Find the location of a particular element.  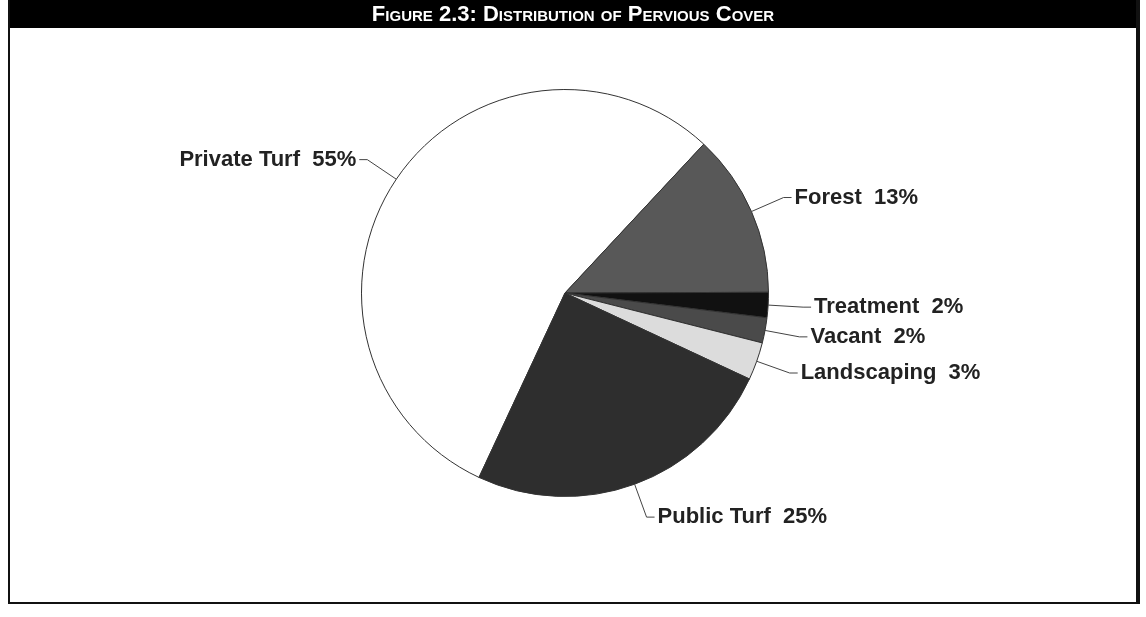

slice-label: Private Turf 55% is located at coordinates (268, 158).